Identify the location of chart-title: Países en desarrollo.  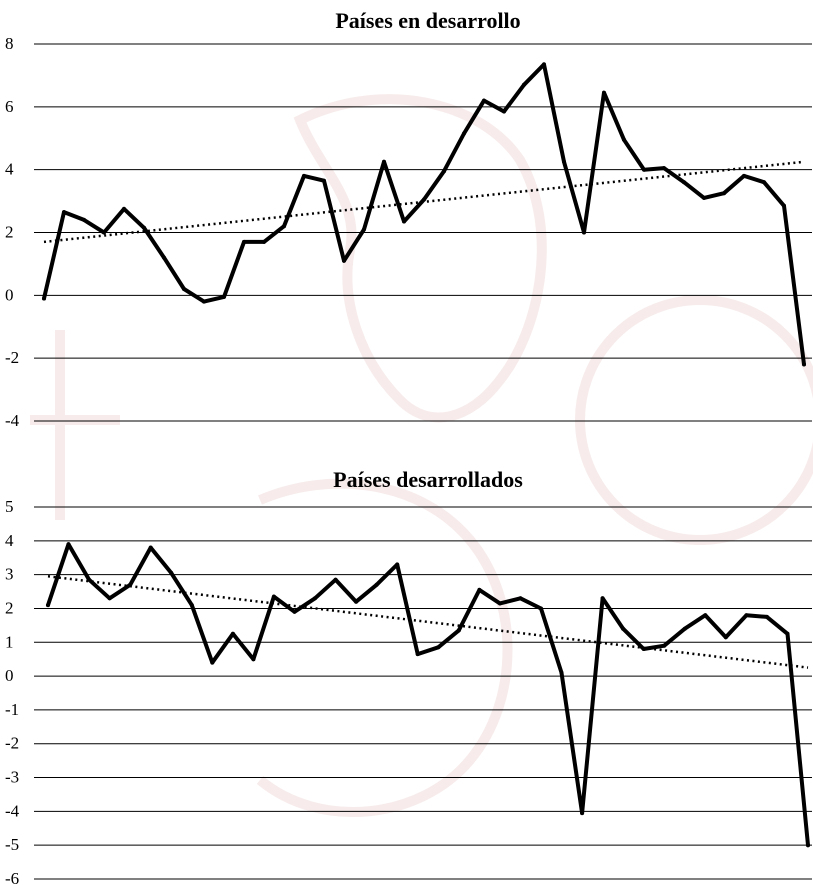
(427, 20).